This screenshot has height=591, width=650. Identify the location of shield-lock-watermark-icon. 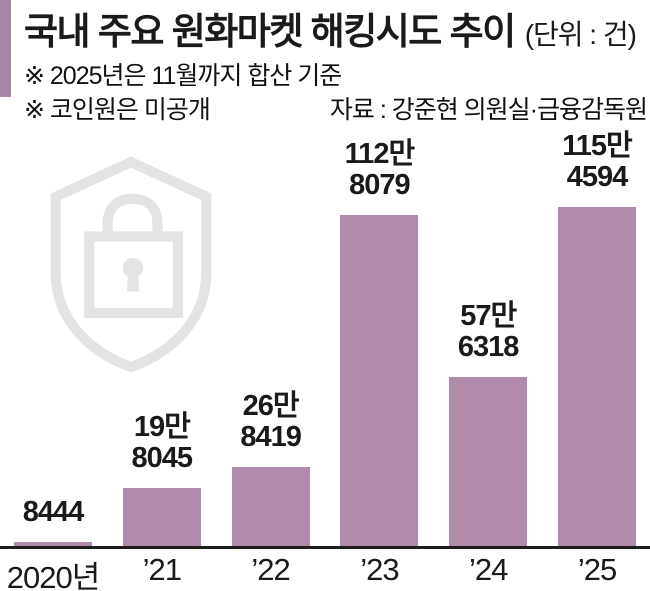
(131, 264).